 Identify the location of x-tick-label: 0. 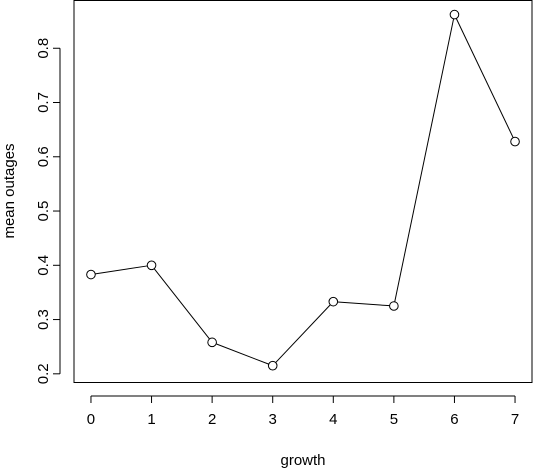
(91, 419).